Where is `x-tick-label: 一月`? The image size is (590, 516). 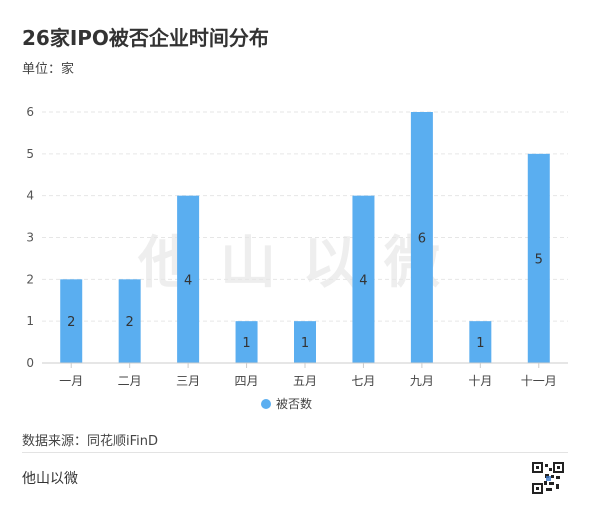 x-tick-label: 一月 is located at coordinates (71, 381).